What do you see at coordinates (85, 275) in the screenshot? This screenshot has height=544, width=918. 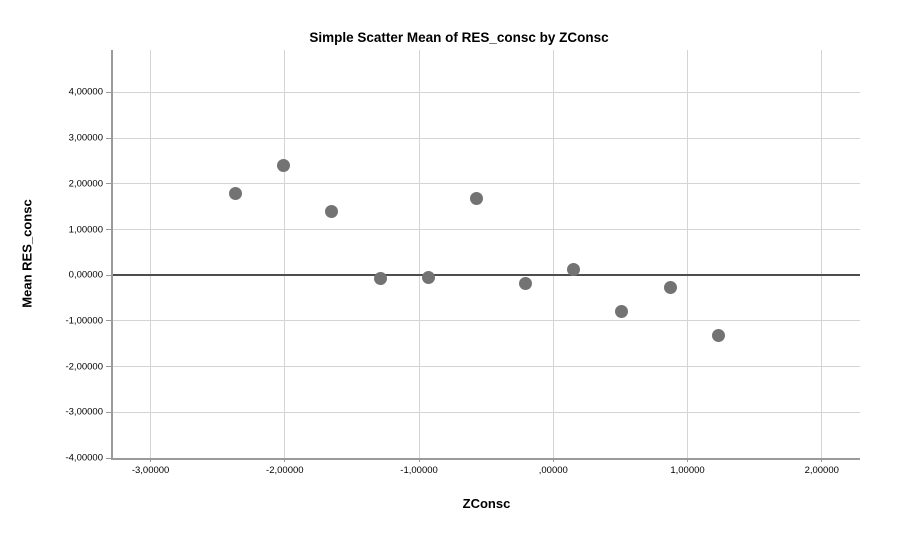 I see `y-tick-label: 0,00000` at bounding box center [85, 275].